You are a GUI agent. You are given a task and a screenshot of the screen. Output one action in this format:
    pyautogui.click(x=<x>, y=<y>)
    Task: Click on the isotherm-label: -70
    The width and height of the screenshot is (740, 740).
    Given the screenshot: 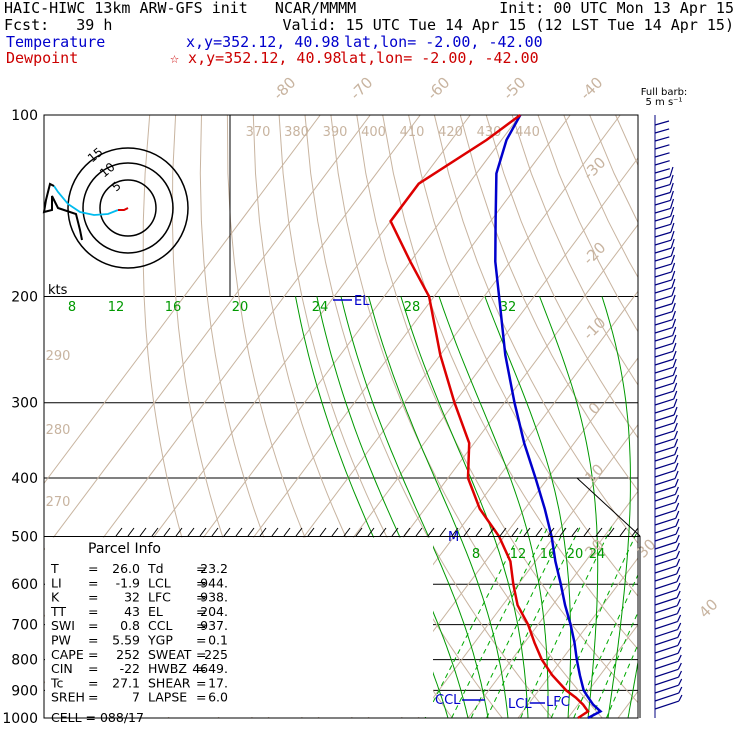 What is the action you would take?
    pyautogui.click(x=361, y=88)
    